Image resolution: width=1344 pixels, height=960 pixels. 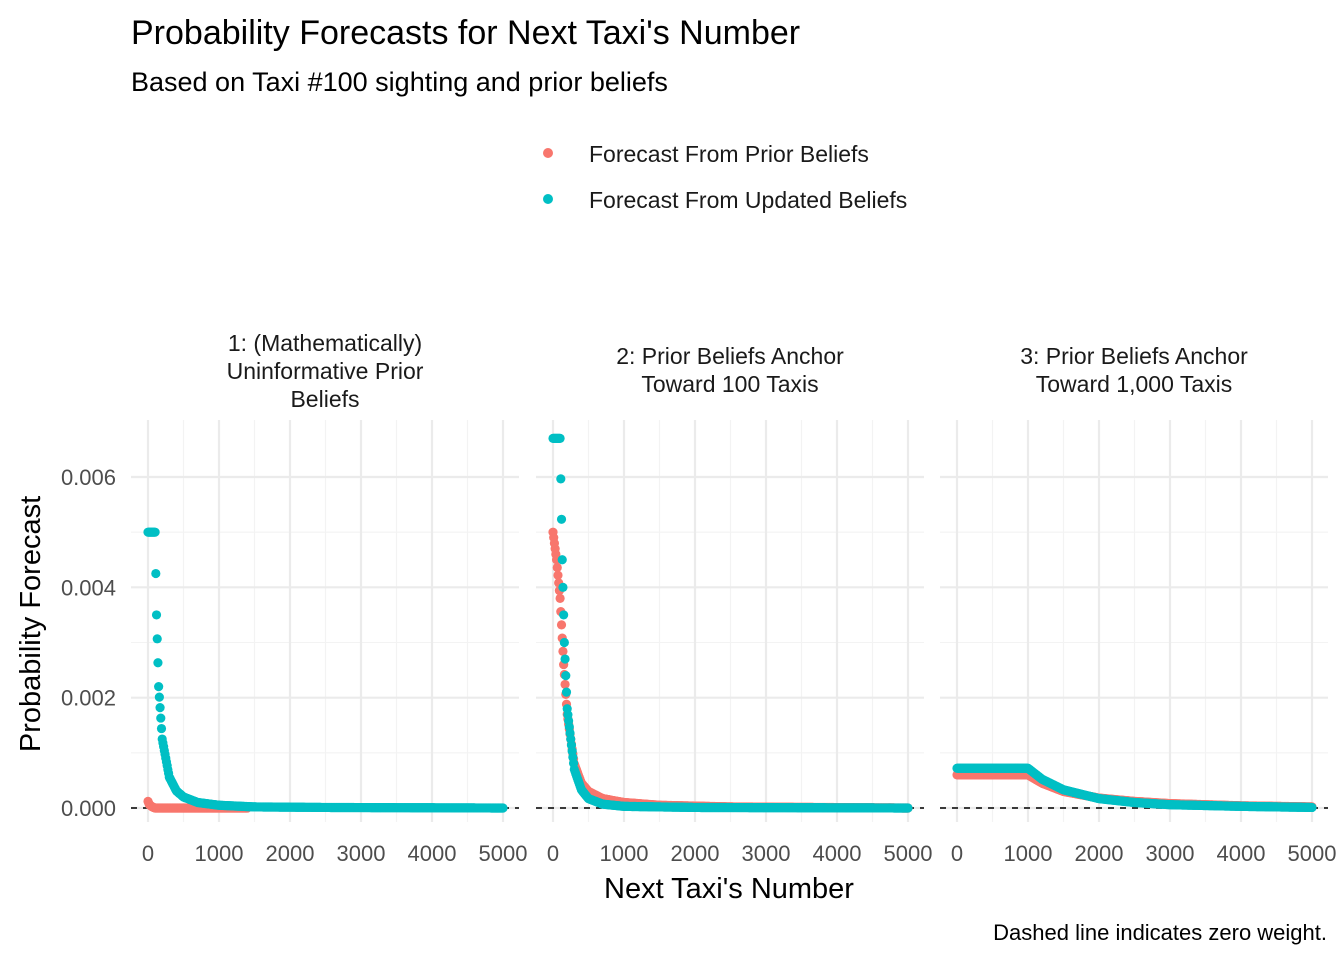 What do you see at coordinates (88, 698) in the screenshot?
I see `y-tick-label: 0.002` at bounding box center [88, 698].